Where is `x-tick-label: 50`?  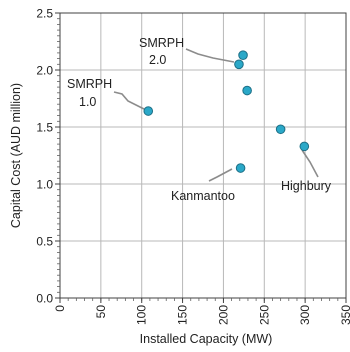
x-tick-label: 50 is located at coordinates (101, 312).